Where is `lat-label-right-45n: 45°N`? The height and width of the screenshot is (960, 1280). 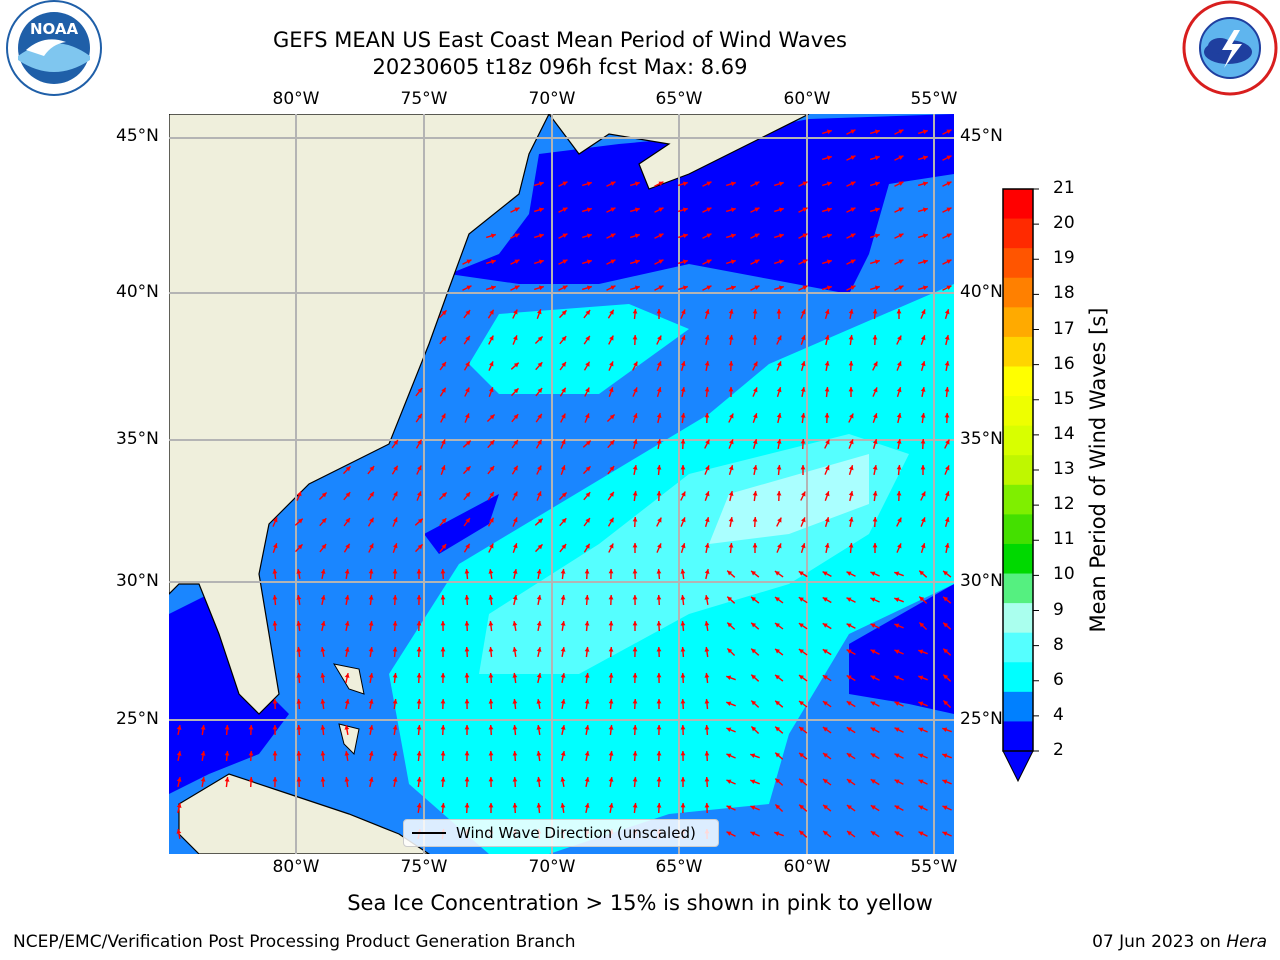 lat-label-right-45n: 45°N is located at coordinates (981, 136).